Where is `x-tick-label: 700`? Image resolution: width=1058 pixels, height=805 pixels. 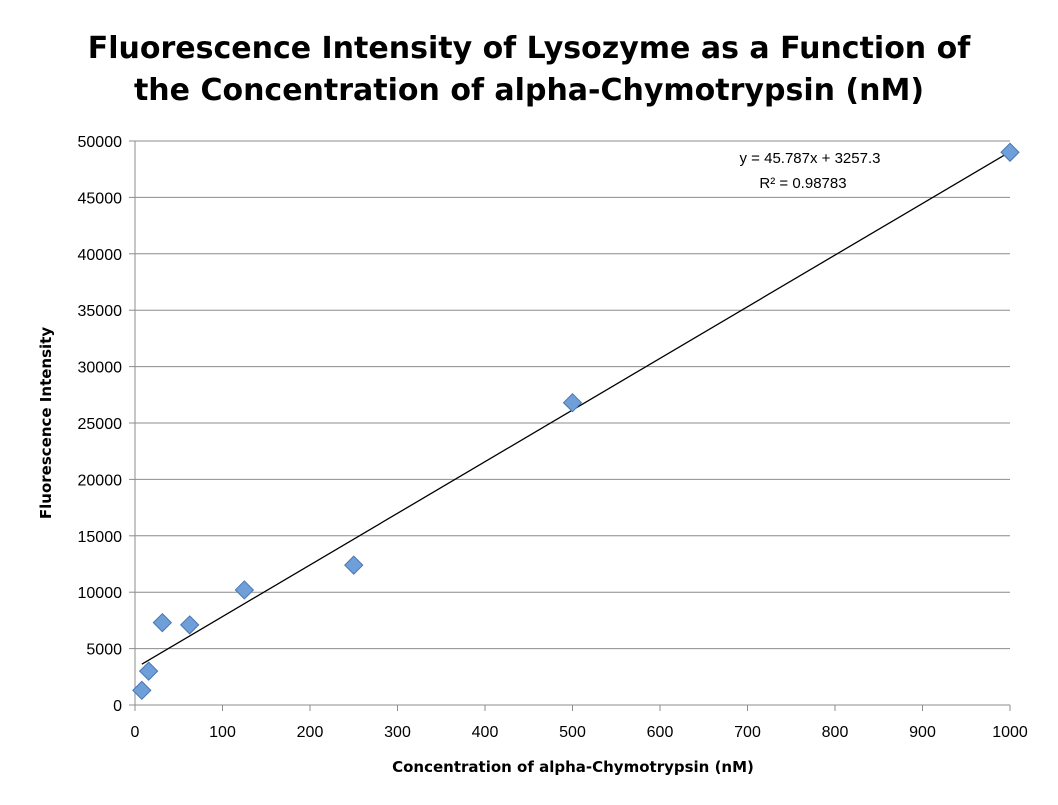
x-tick-label: 700 is located at coordinates (747, 732).